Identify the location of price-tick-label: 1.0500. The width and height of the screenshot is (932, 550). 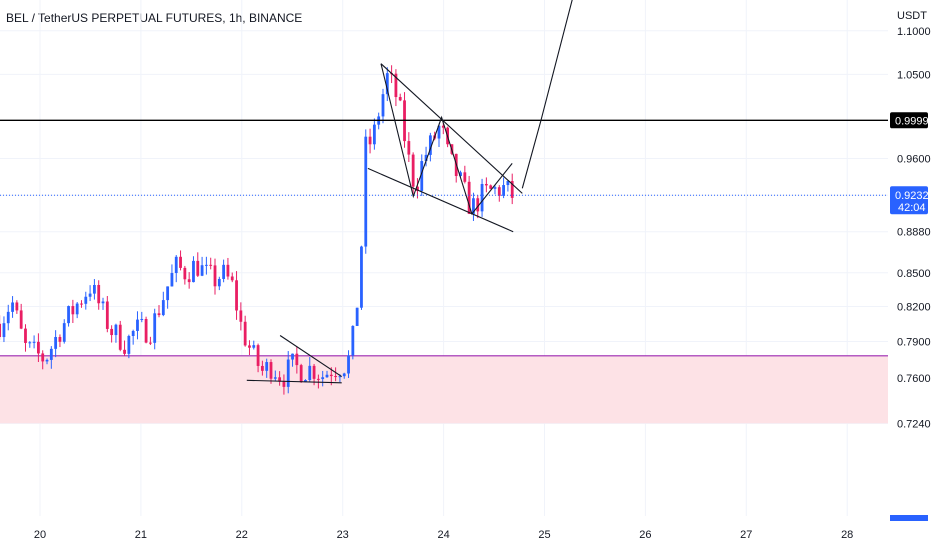
(914, 75).